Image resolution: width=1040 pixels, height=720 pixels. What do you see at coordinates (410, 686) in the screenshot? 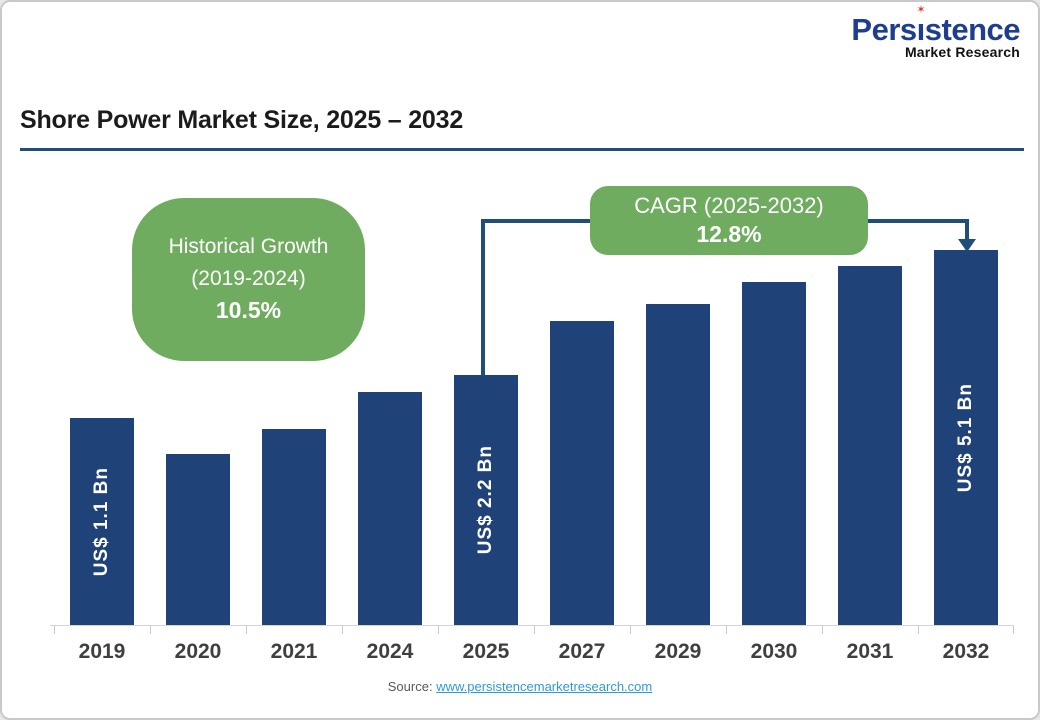
I see `source-prefix: Source:` at bounding box center [410, 686].